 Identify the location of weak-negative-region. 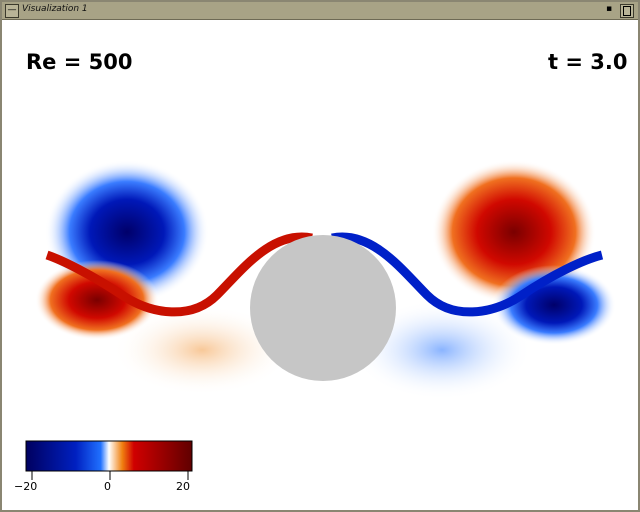
(442, 350).